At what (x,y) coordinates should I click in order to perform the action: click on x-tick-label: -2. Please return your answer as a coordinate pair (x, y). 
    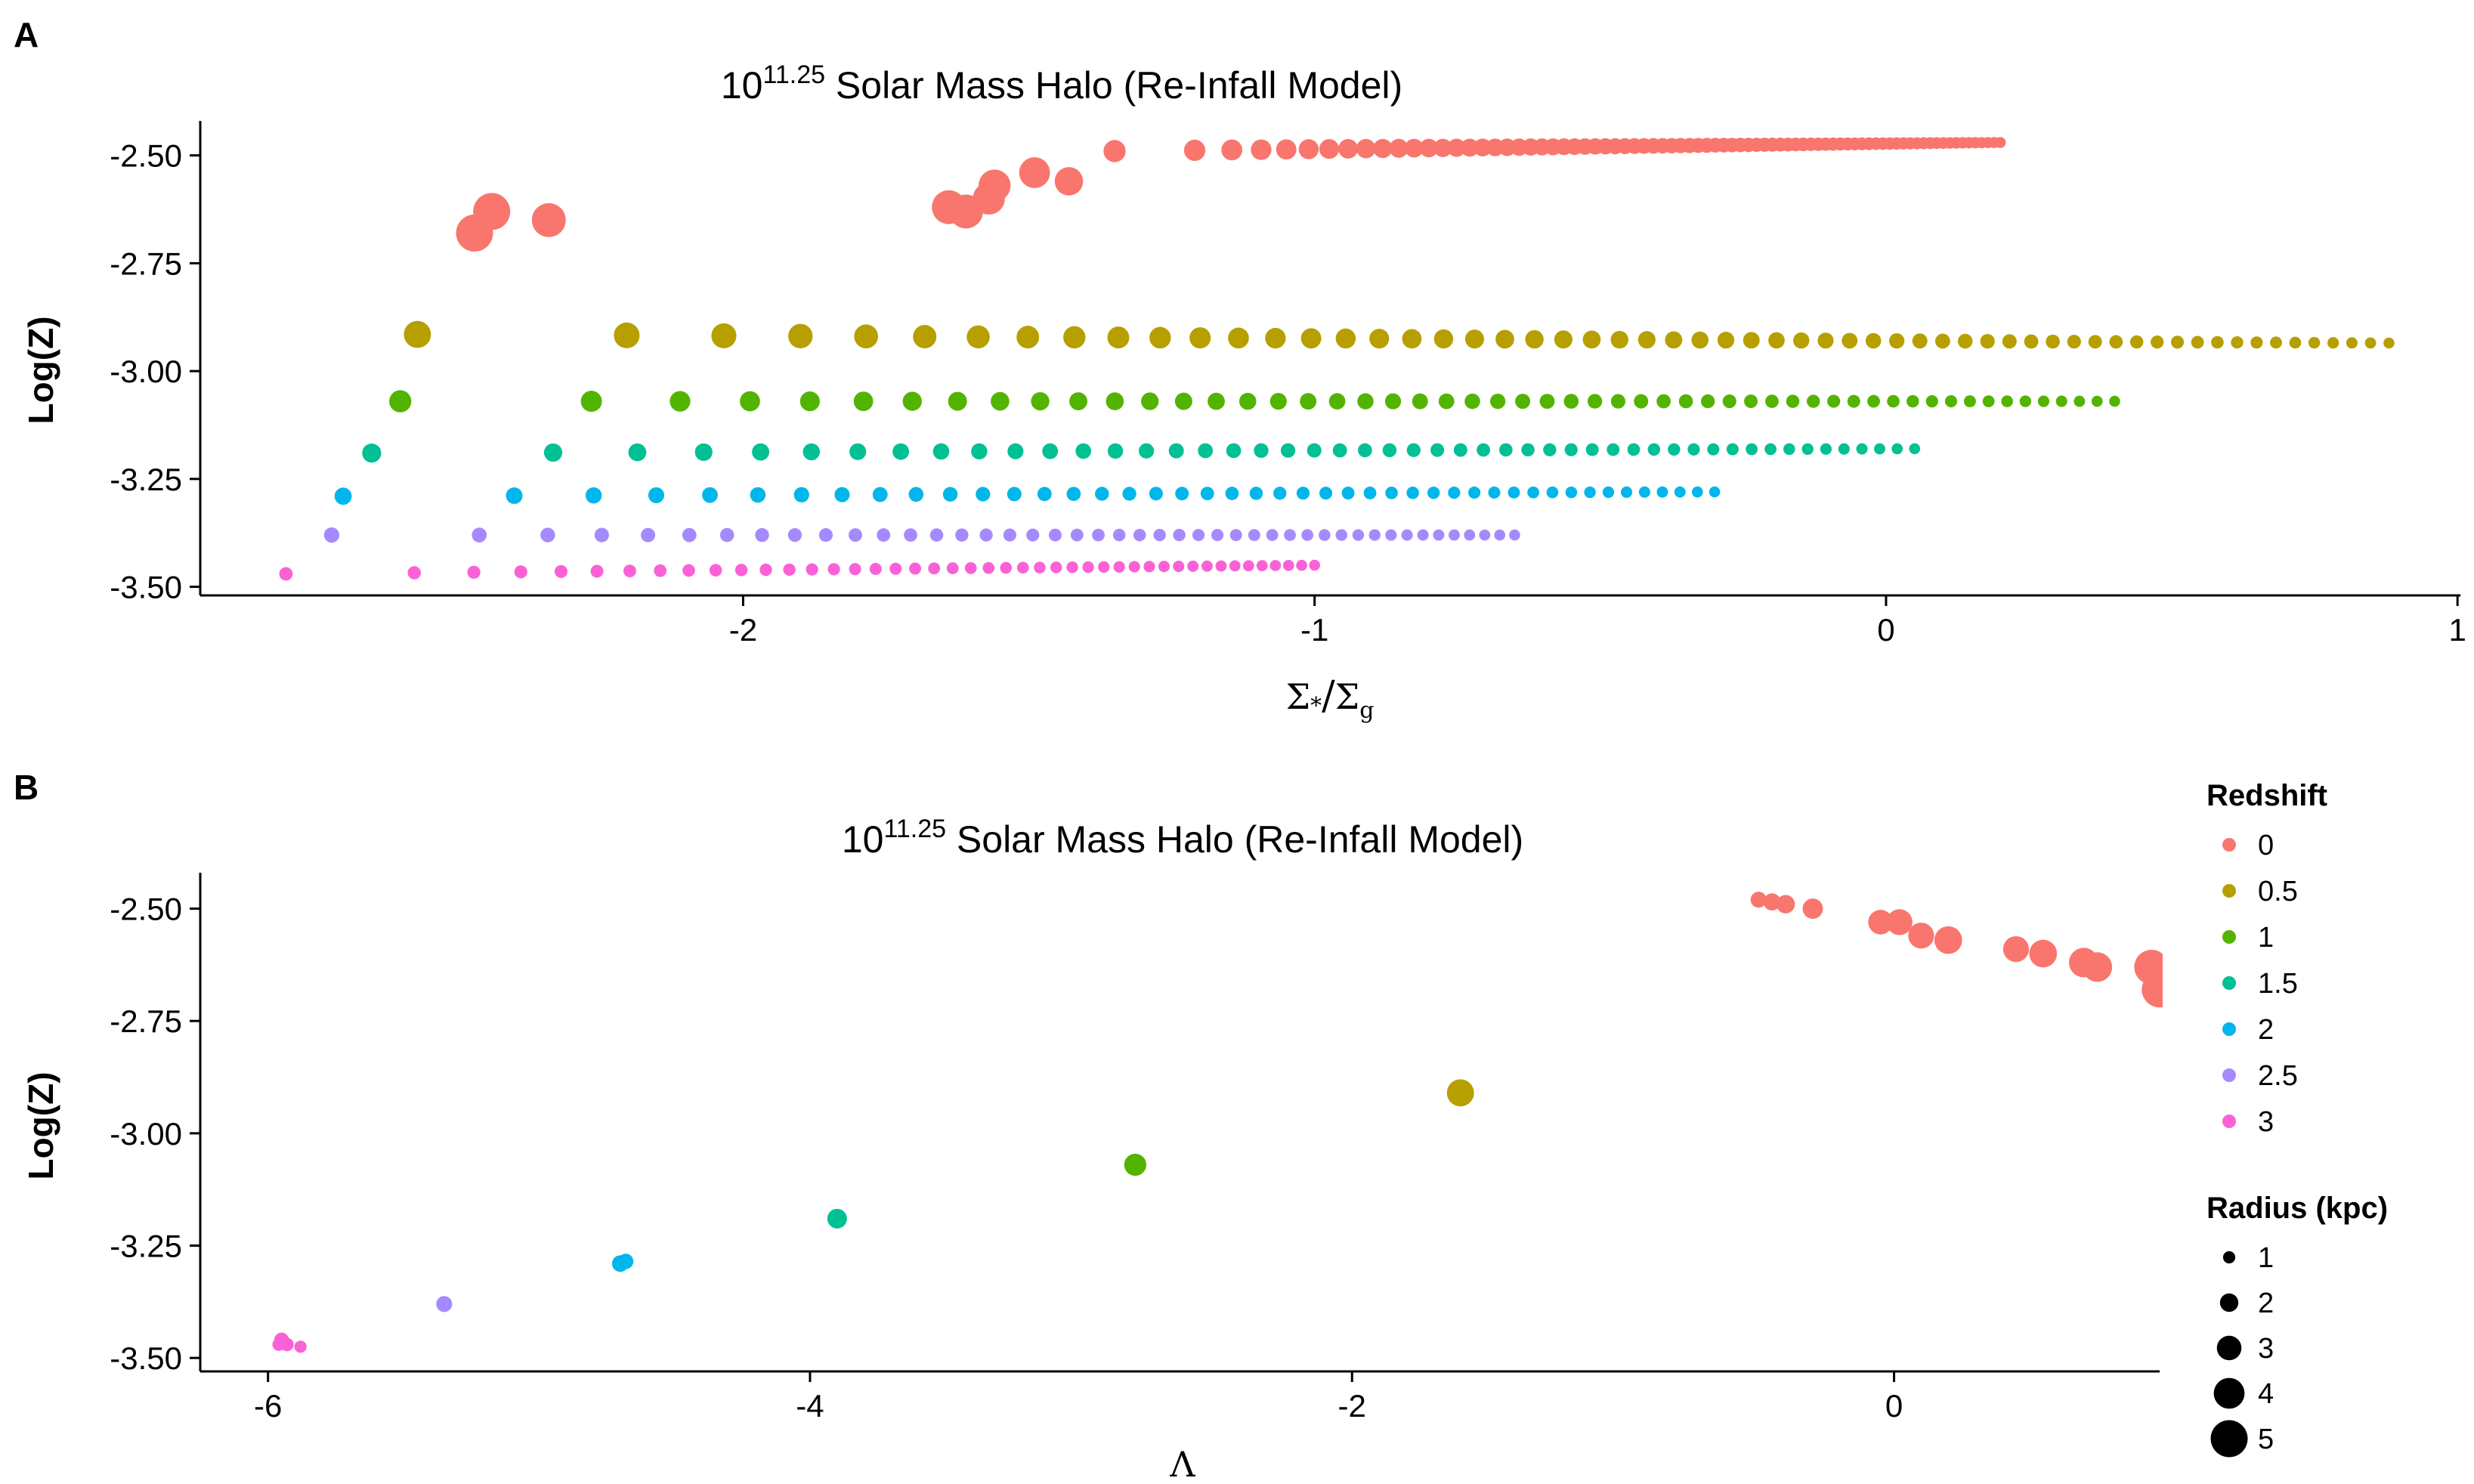
    Looking at the image, I should click on (1352, 1406).